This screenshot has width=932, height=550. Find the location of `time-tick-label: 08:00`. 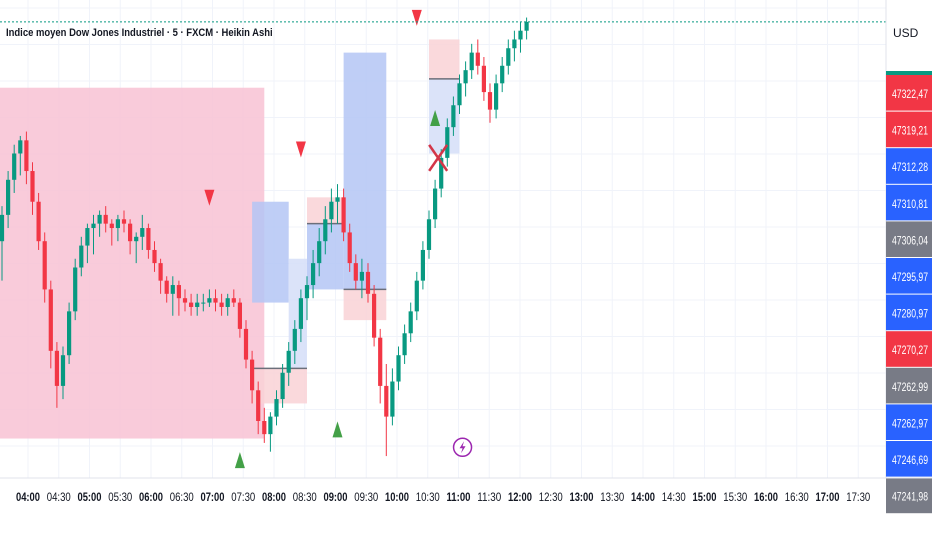

time-tick-label: 08:00 is located at coordinates (274, 497).